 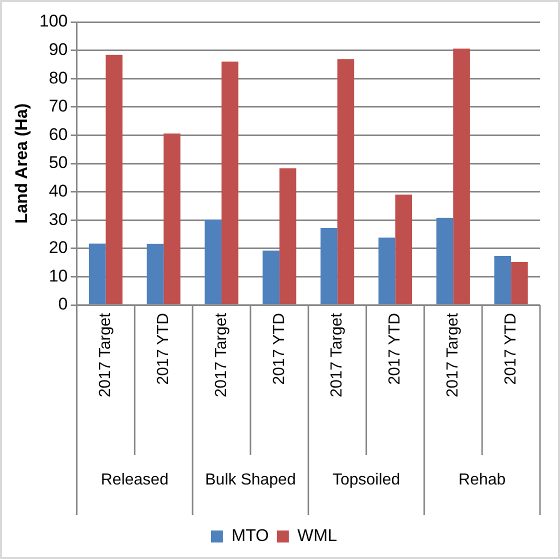 What do you see at coordinates (58, 78) in the screenshot?
I see `y-tick-label: 80` at bounding box center [58, 78].